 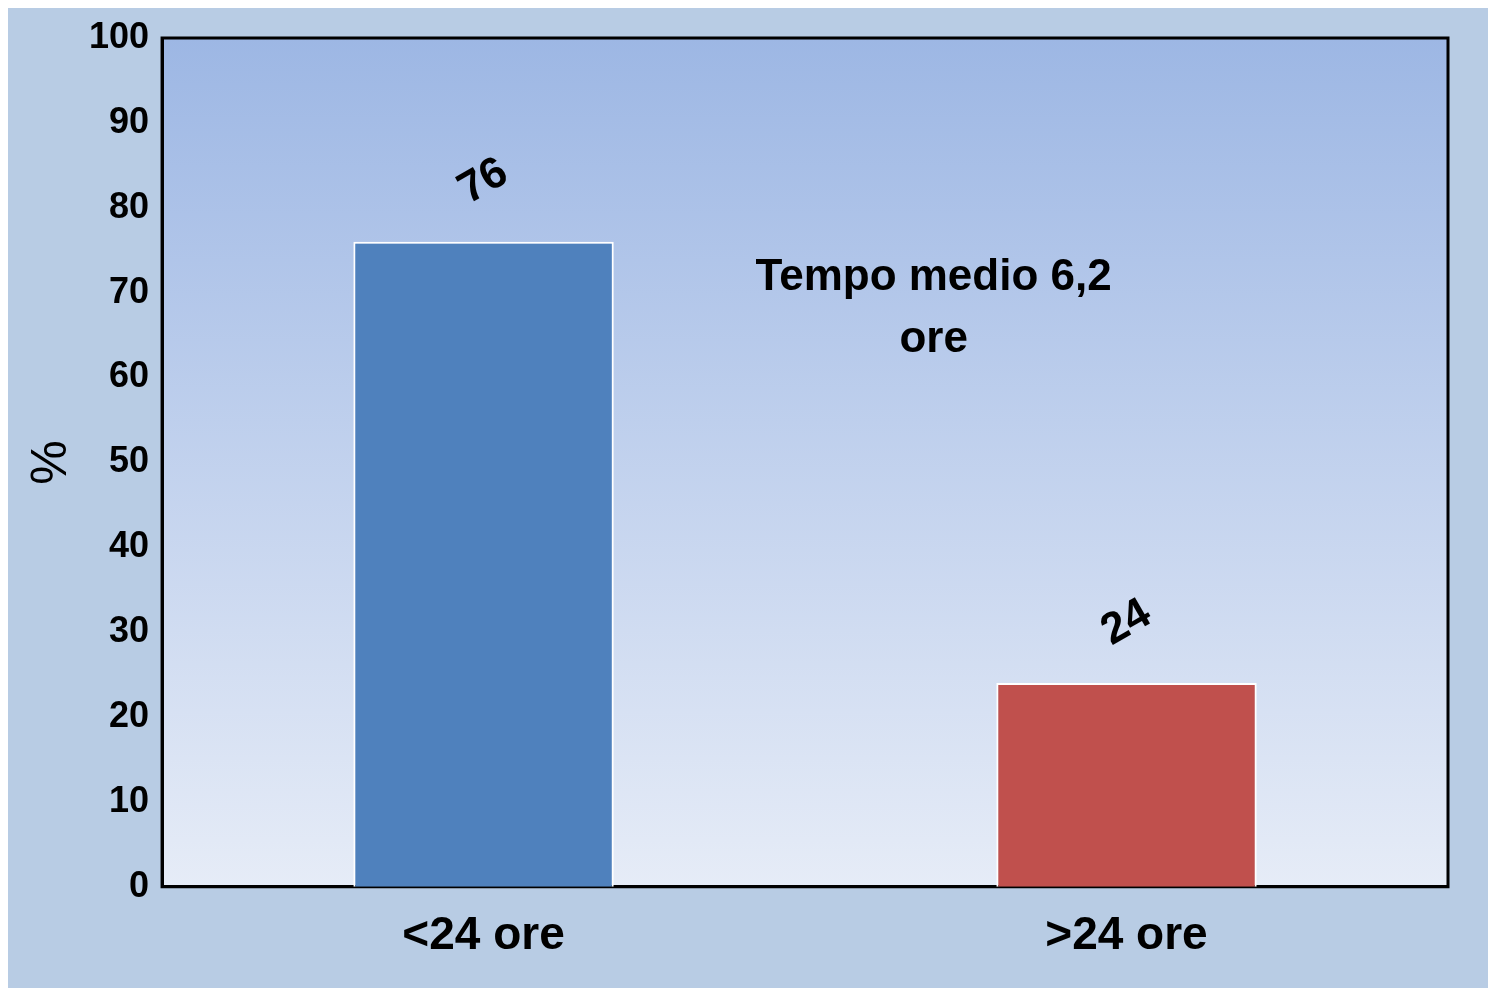 What do you see at coordinates (1126, 933) in the screenshot?
I see `x-tick-label: >24 ore` at bounding box center [1126, 933].